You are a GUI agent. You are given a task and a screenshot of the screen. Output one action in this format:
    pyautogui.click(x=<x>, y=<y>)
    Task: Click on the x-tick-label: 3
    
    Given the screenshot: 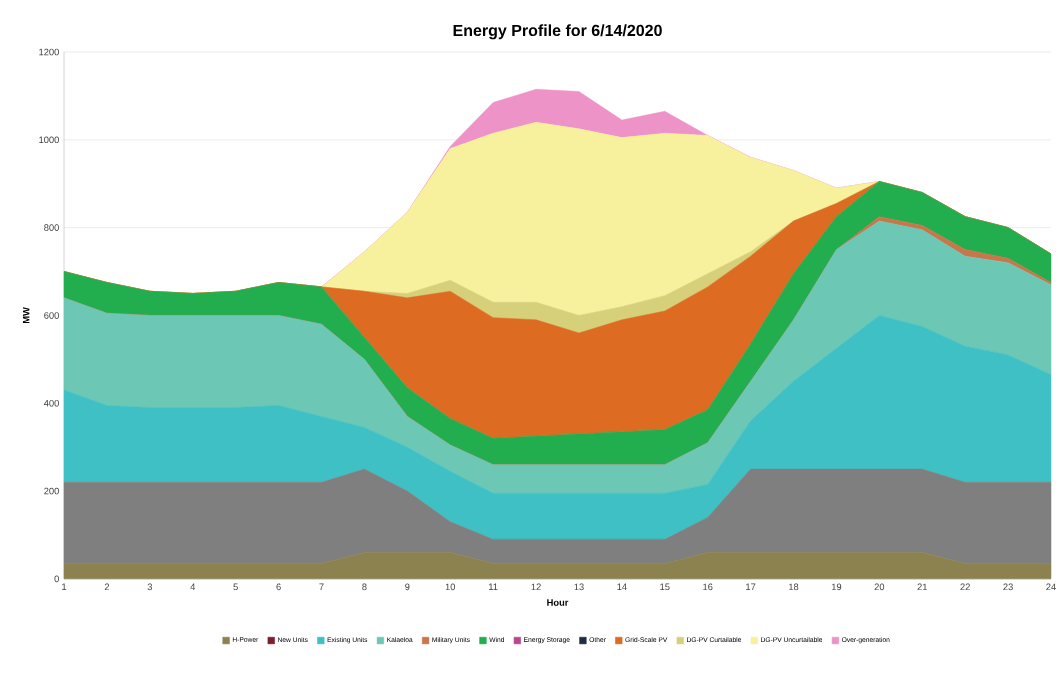 What is the action you would take?
    pyautogui.click(x=150, y=587)
    